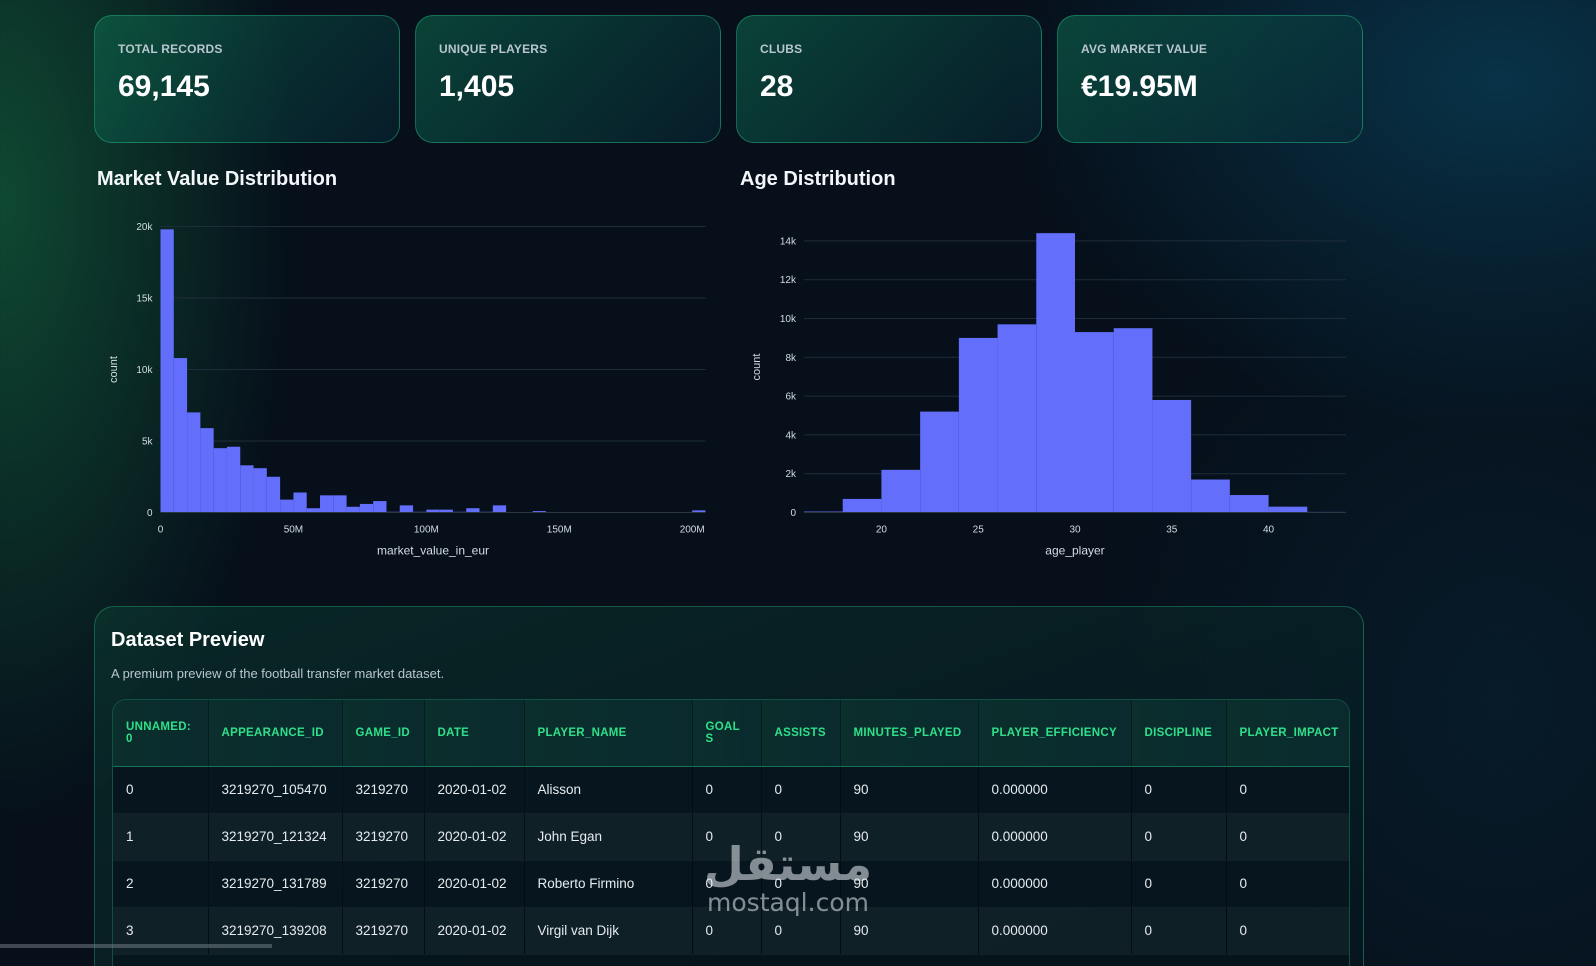 This screenshot has height=966, width=1596. What do you see at coordinates (164, 86) in the screenshot?
I see `kpi-value: 69,145` at bounding box center [164, 86].